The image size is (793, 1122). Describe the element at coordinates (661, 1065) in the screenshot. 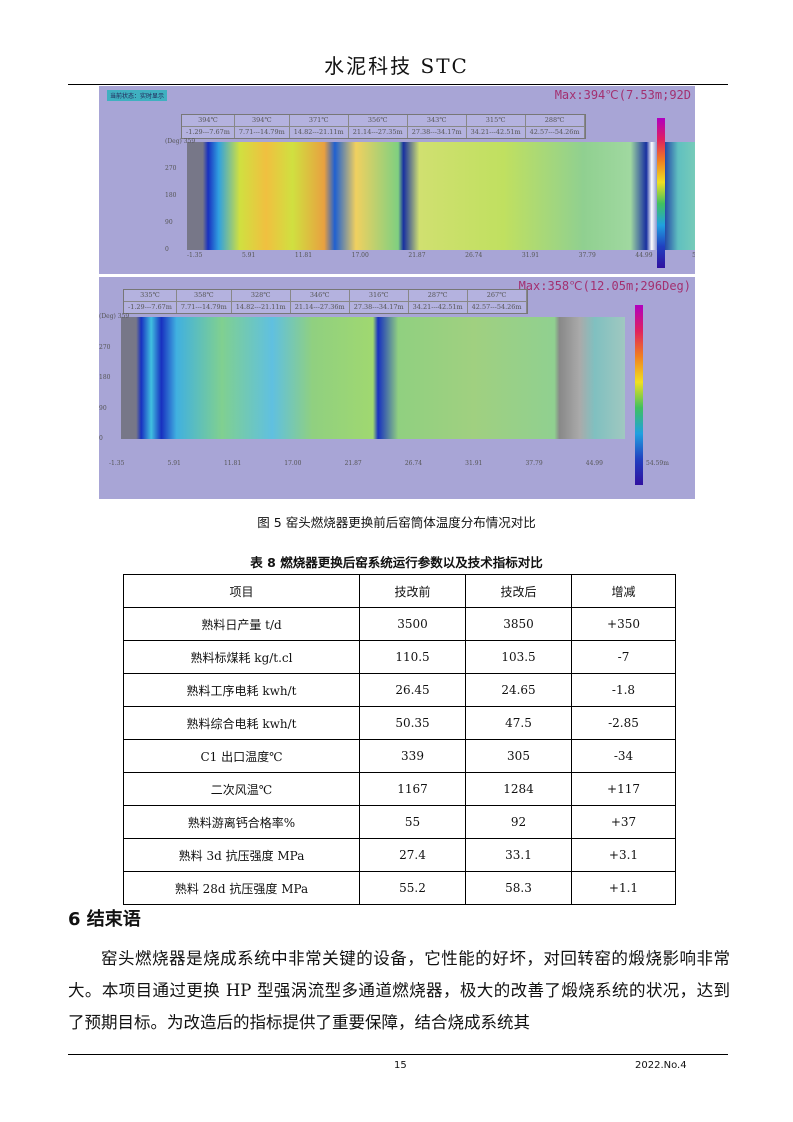

I see `issue-number: 2022.No.4` at that location.